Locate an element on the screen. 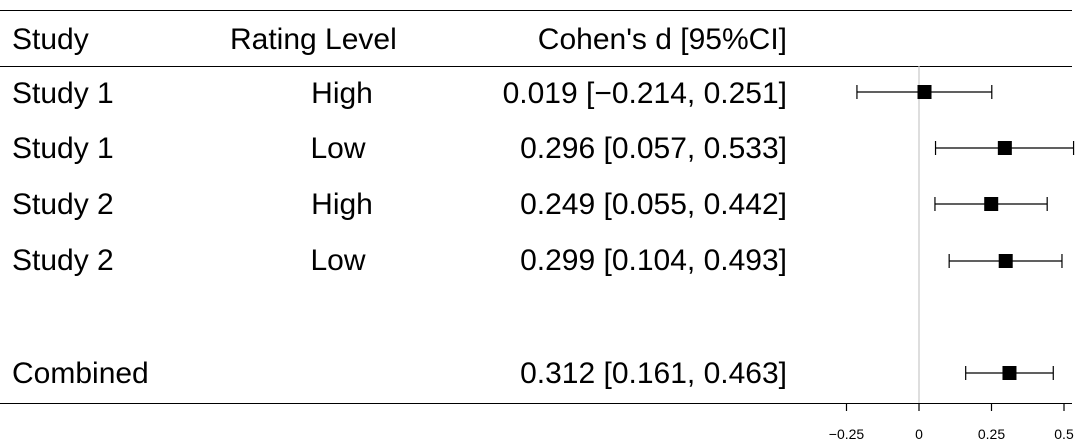 This screenshot has height=448, width=1083. combined-point-estimate is located at coordinates (1009, 373).